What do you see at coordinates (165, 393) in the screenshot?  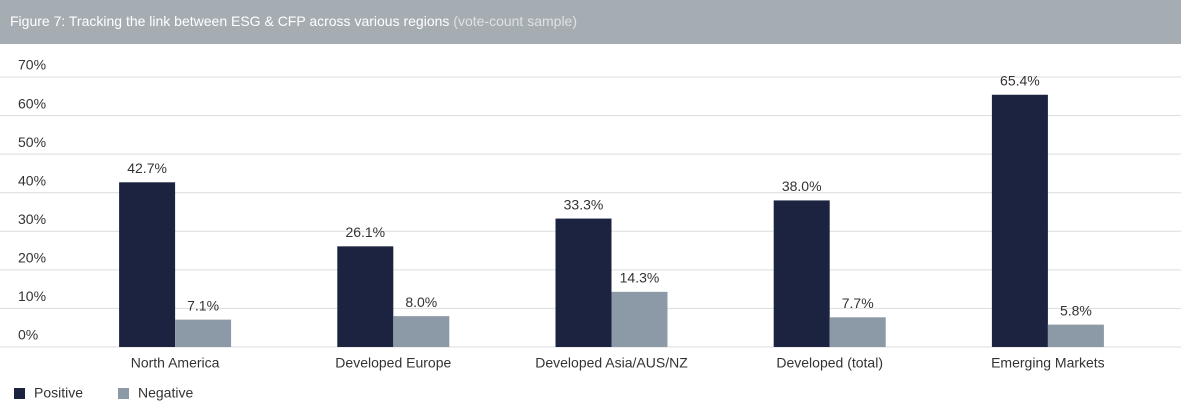 I see `legend-label: Negative` at bounding box center [165, 393].